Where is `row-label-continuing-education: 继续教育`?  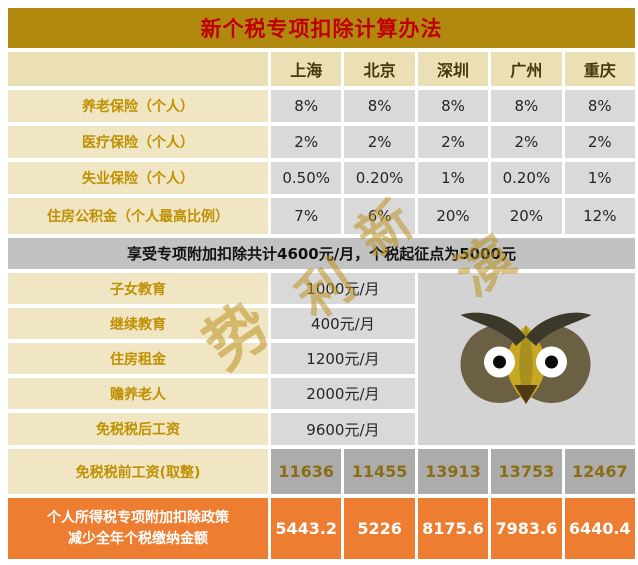 row-label-continuing-education: 继续教育 is located at coordinates (138, 323).